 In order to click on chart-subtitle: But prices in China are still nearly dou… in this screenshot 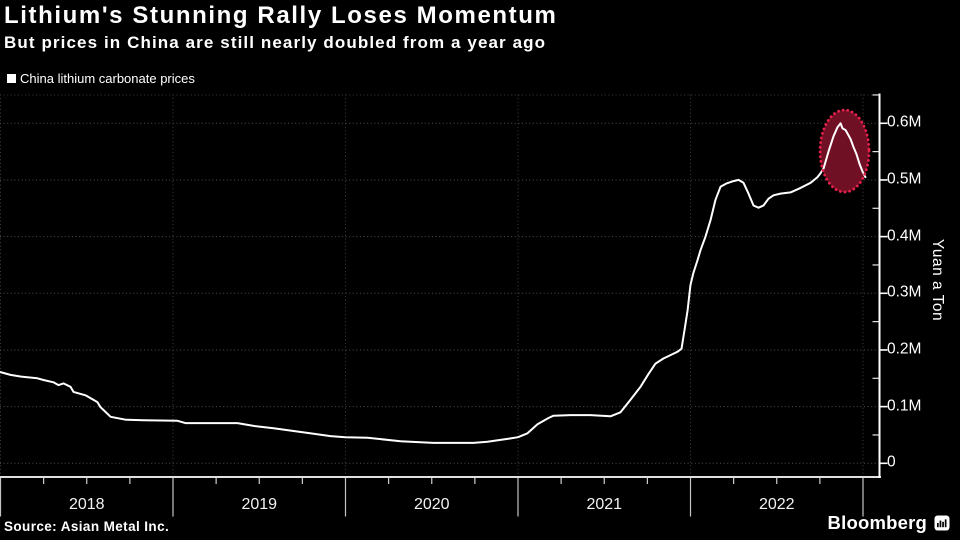, I will do `click(275, 42)`.